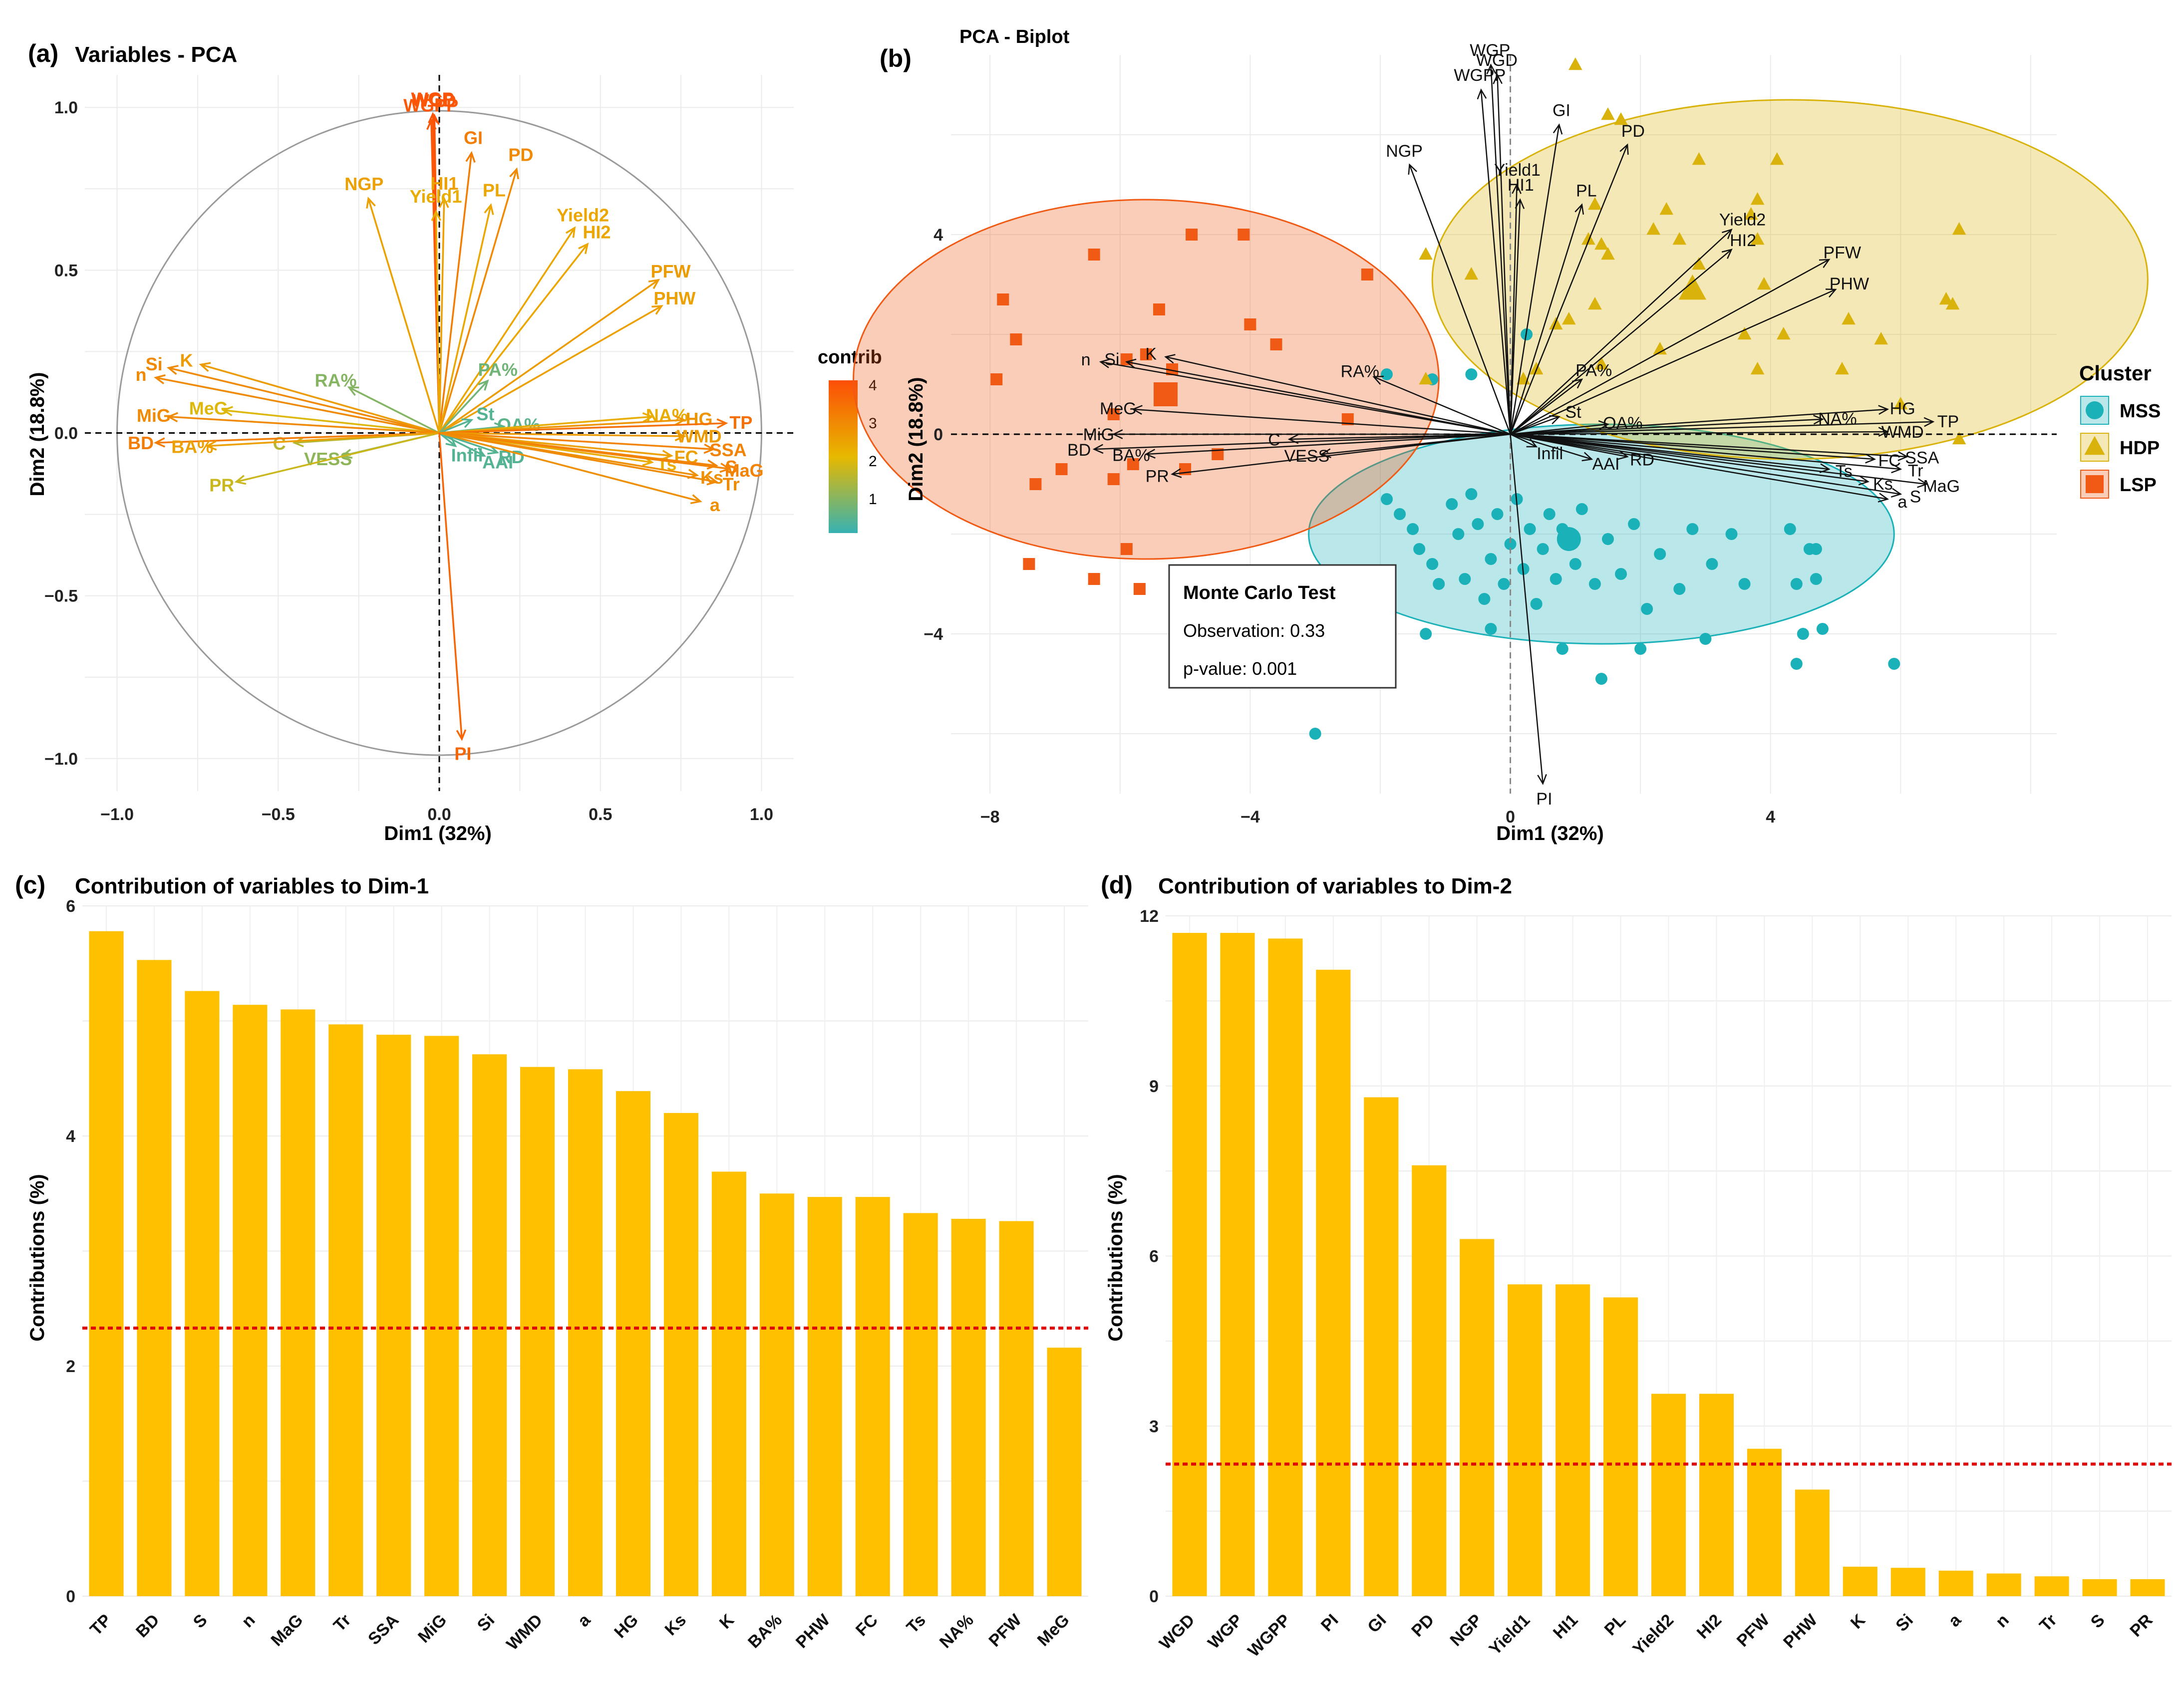 The height and width of the screenshot is (1688, 2184). What do you see at coordinates (1269, 1636) in the screenshot?
I see `panel-d-xtick-label: WGPP` at bounding box center [1269, 1636].